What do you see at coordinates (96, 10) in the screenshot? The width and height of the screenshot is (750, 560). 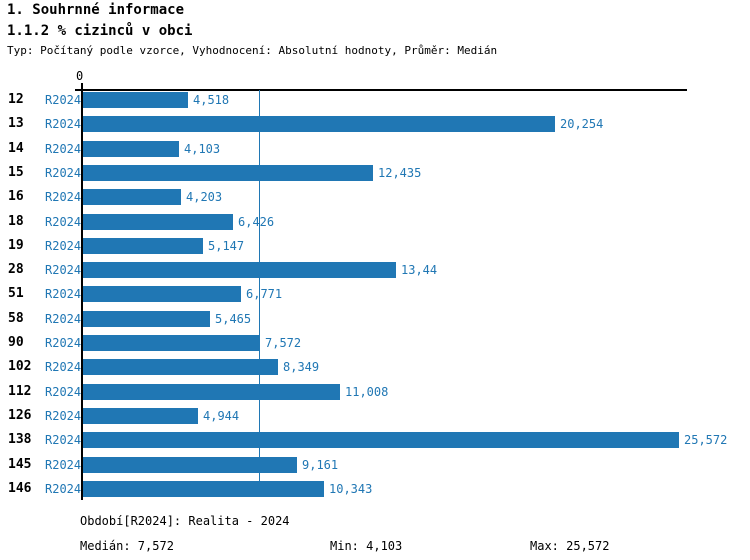 I see `report-section-title: 1. Souhrnné informace` at bounding box center [96, 10].